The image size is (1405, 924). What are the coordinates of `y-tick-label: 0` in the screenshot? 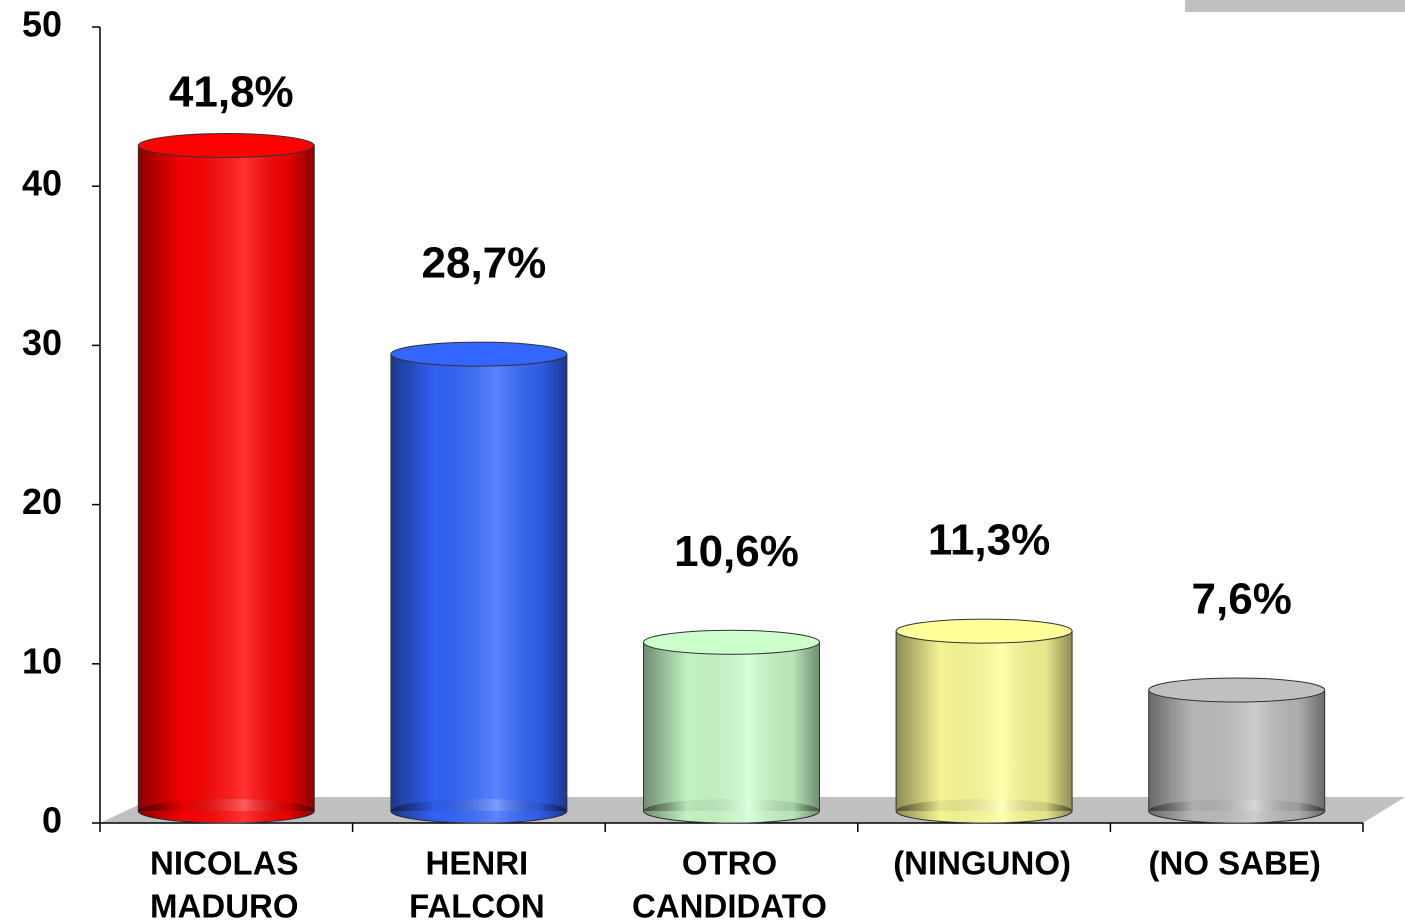 It's located at (52, 820).